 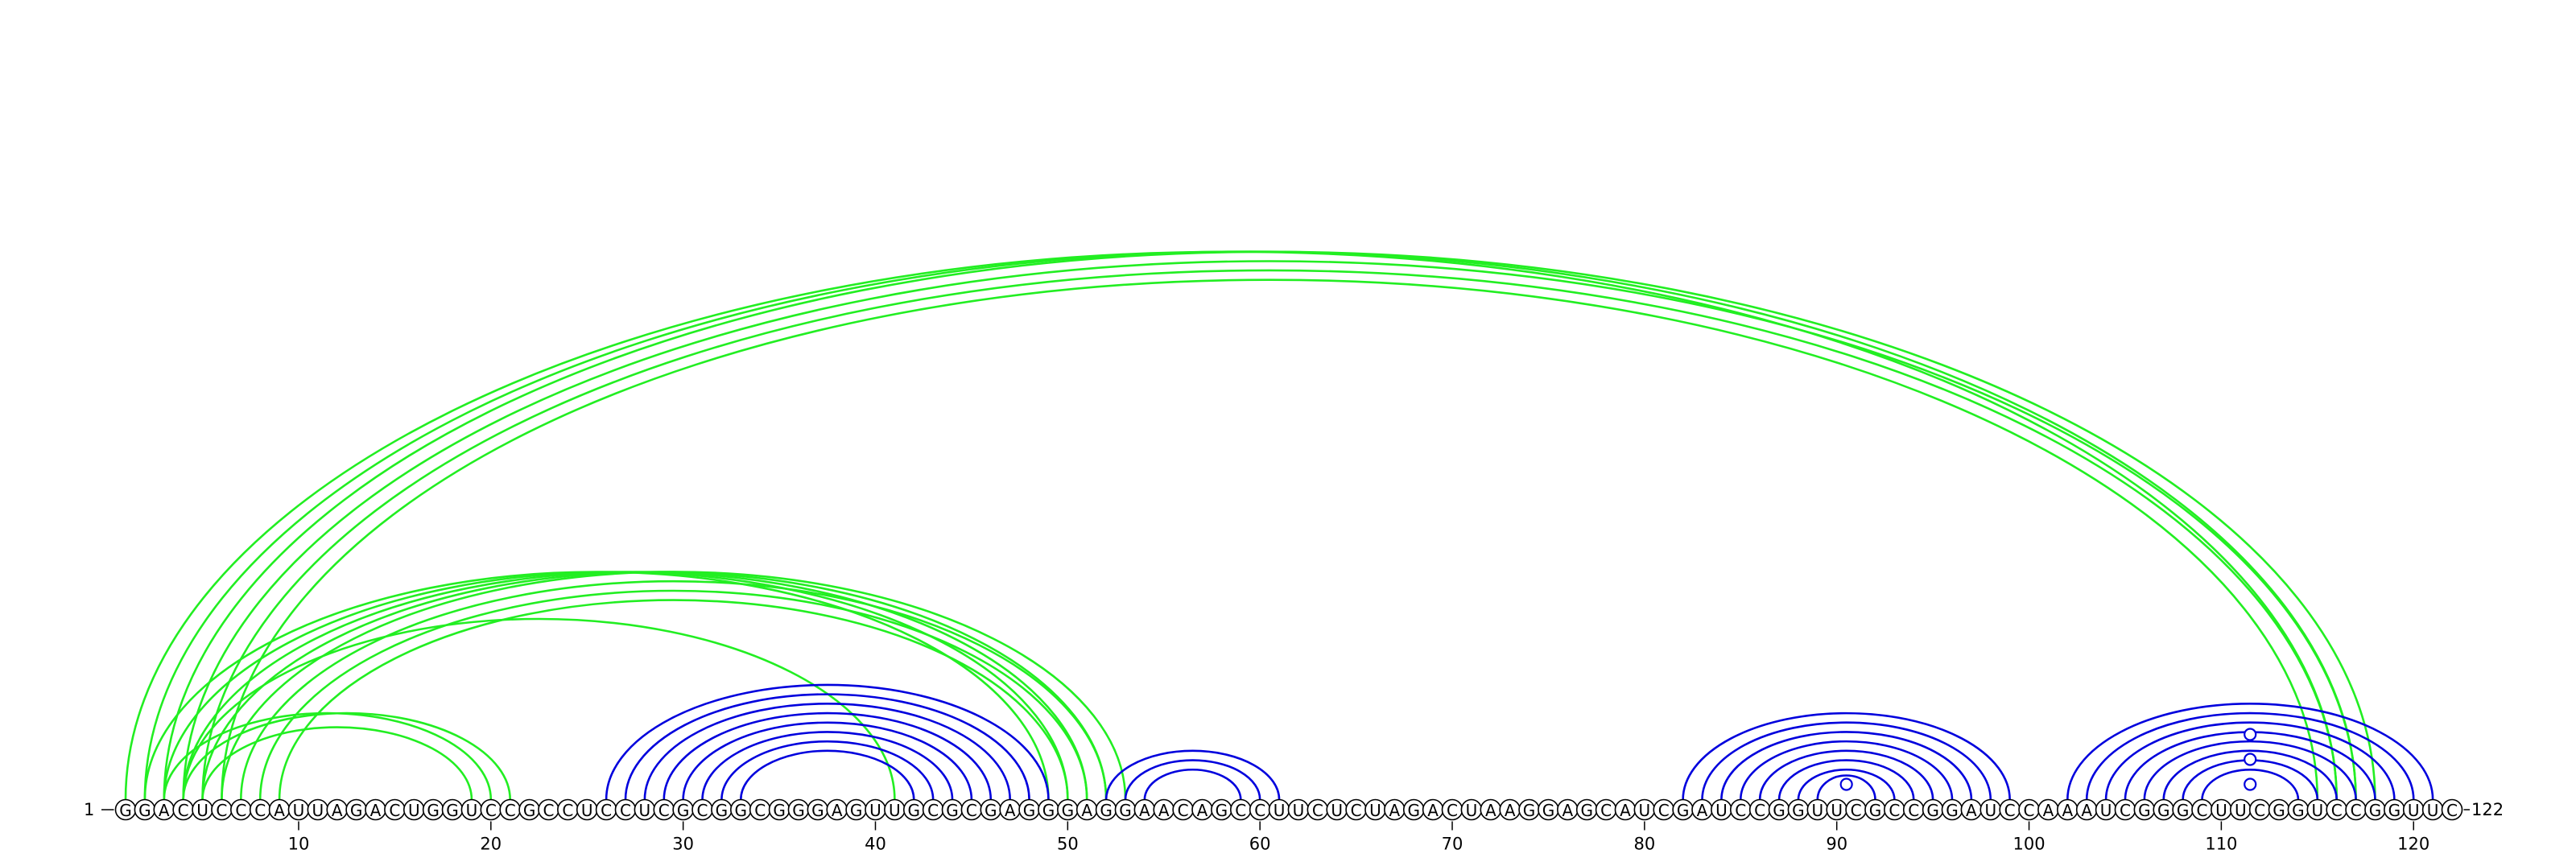 I want to click on nucleotide-77: G, so click(x=1586, y=809).